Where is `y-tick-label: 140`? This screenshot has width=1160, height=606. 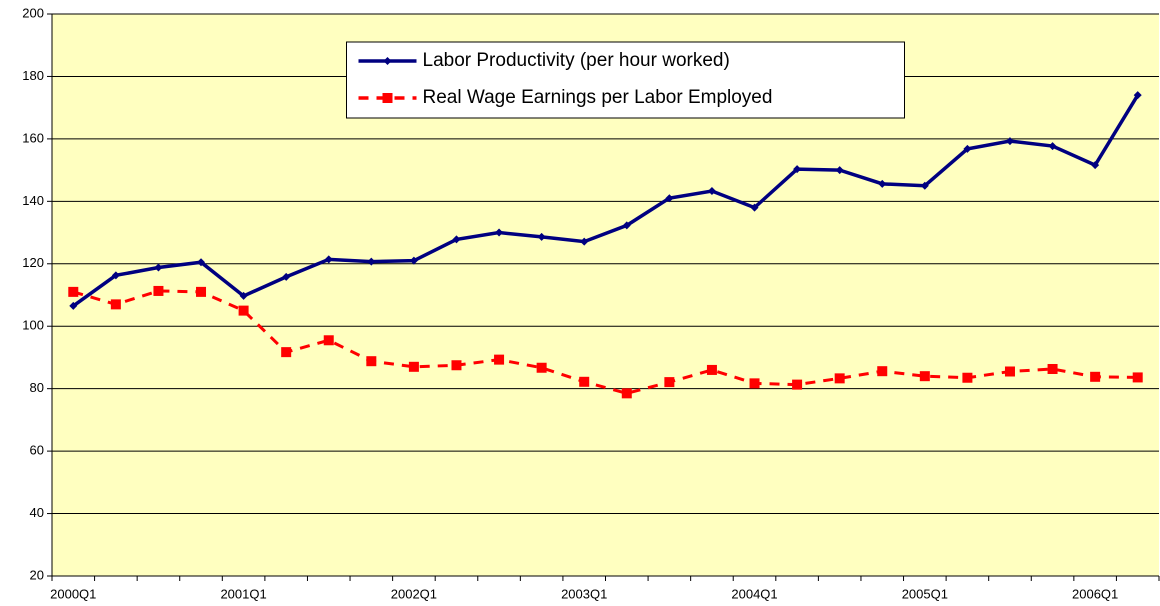 y-tick-label: 140 is located at coordinates (33, 200).